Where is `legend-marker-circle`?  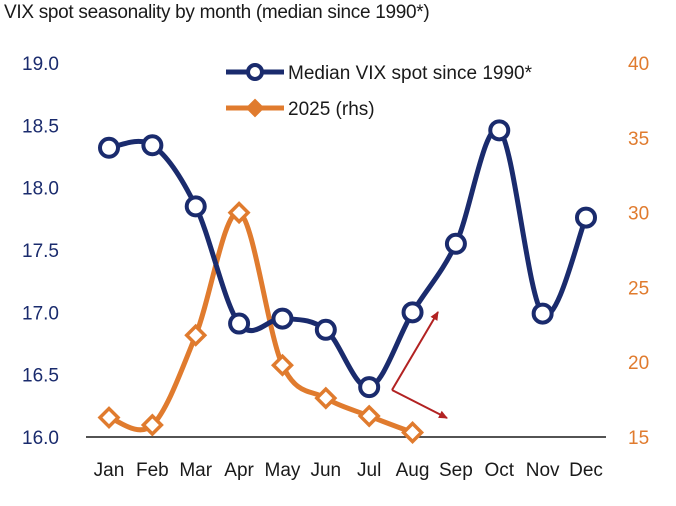
legend-marker-circle is located at coordinates (255, 72).